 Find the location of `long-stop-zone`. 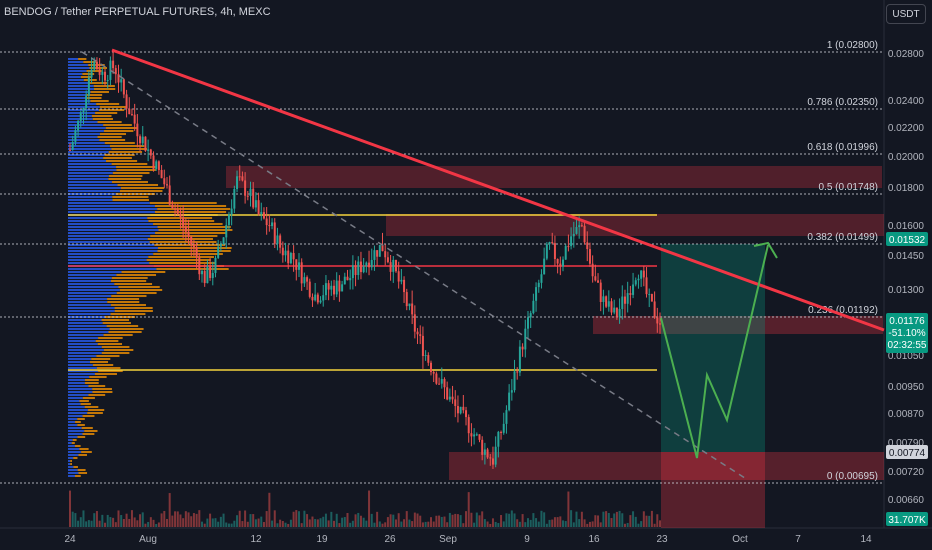

long-stop-zone is located at coordinates (713, 490).